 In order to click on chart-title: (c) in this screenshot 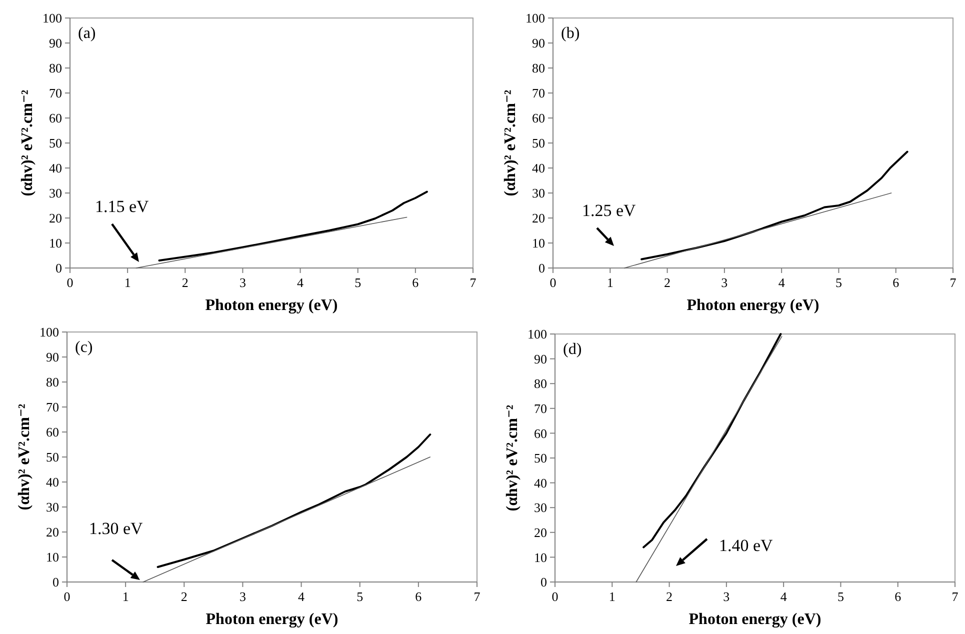, I will do `click(84, 347)`.